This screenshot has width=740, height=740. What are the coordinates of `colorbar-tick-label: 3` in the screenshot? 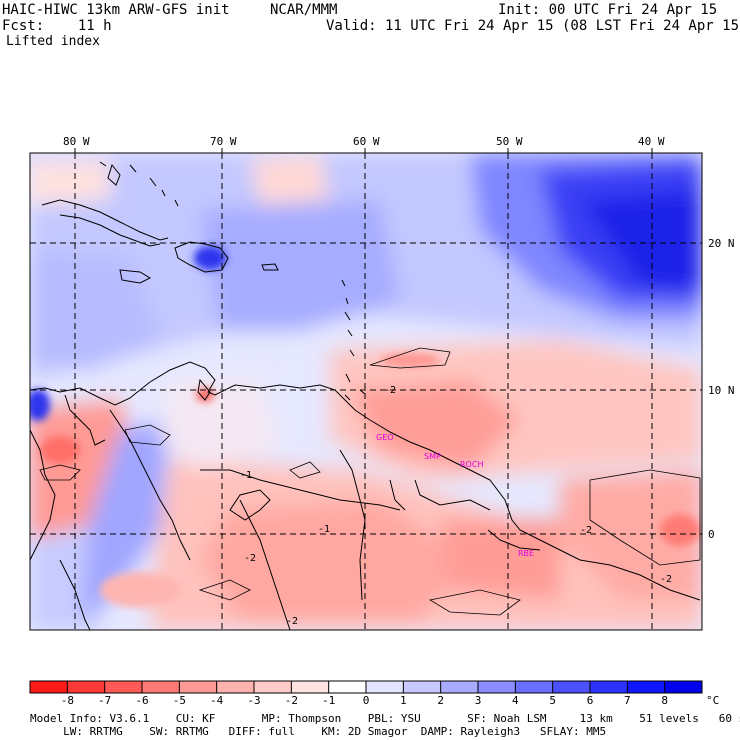 It's located at (478, 700).